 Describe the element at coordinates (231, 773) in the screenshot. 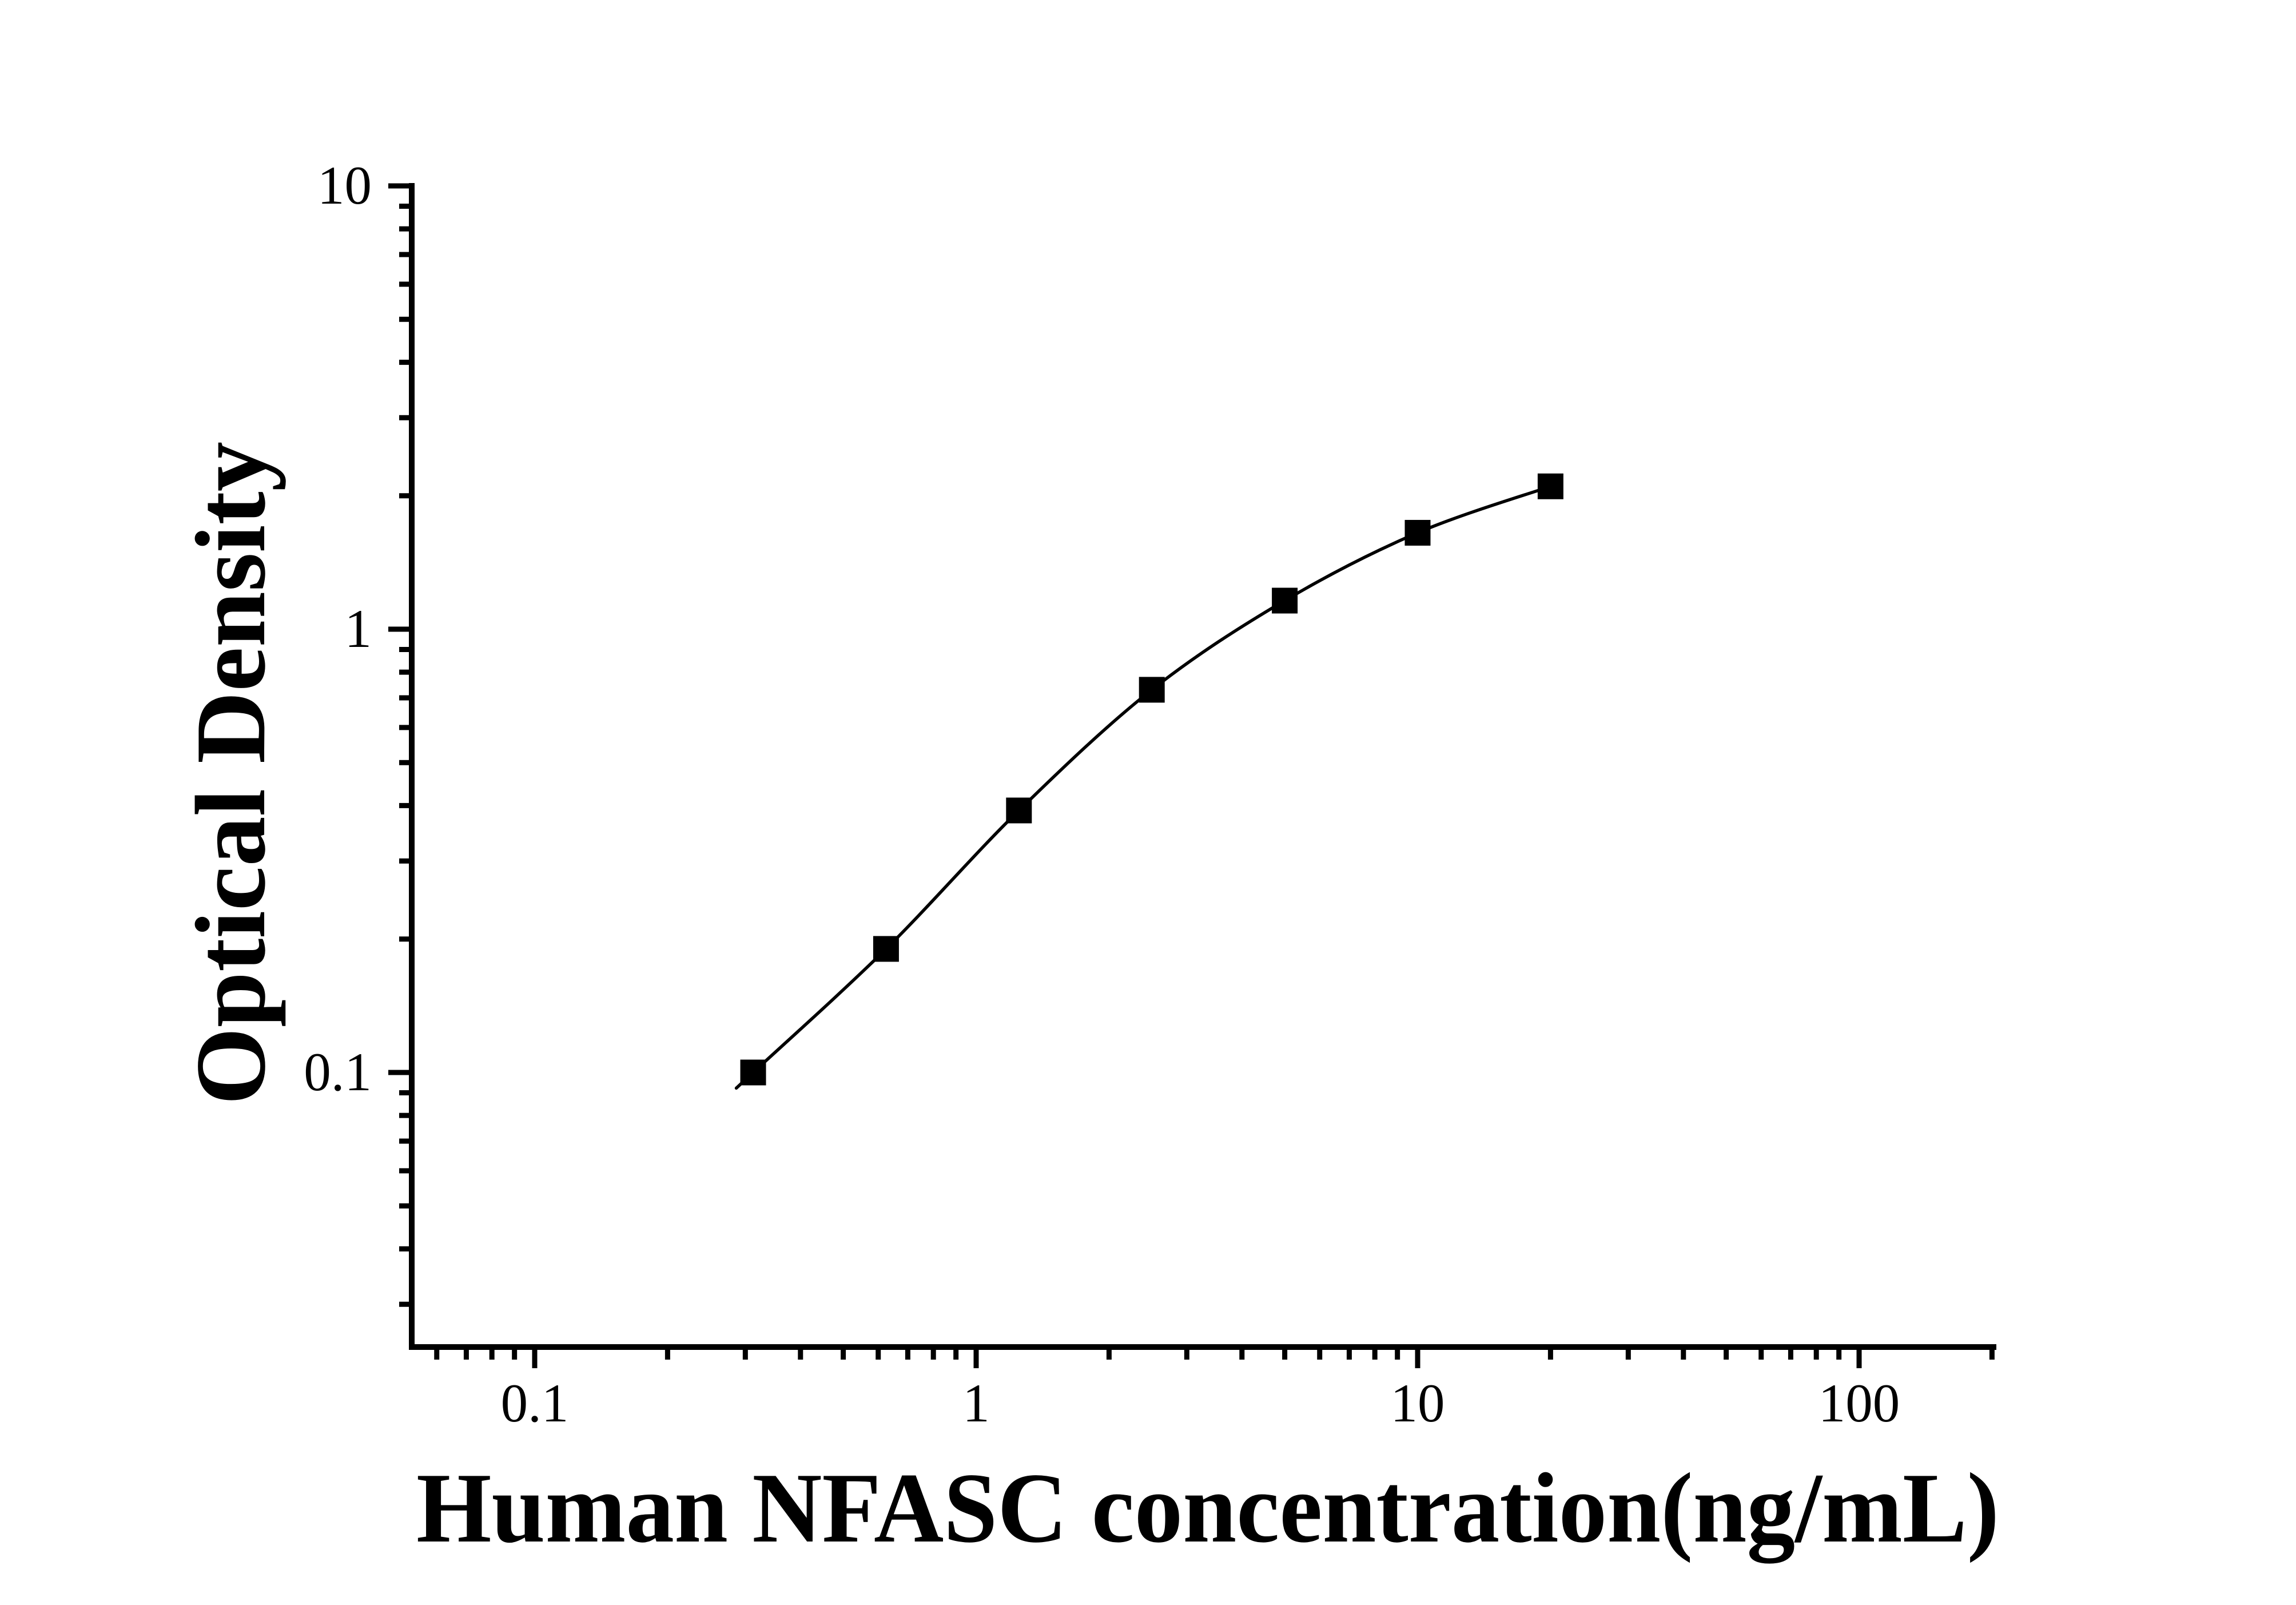

I see `y-axis-title: Optical Density` at that location.